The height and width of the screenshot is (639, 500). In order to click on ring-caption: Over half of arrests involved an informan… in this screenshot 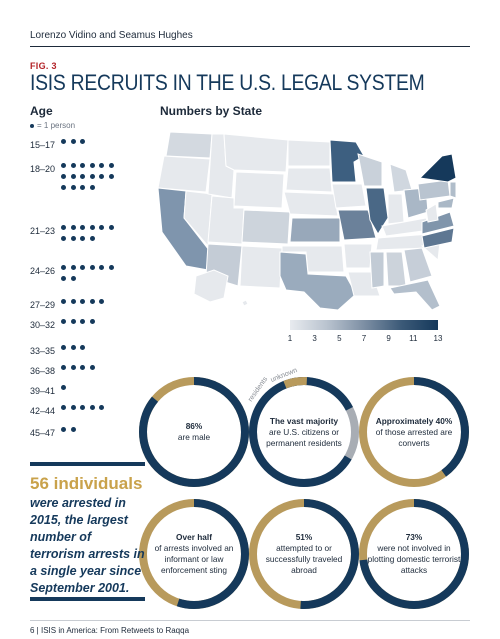, I will do `click(194, 554)`.